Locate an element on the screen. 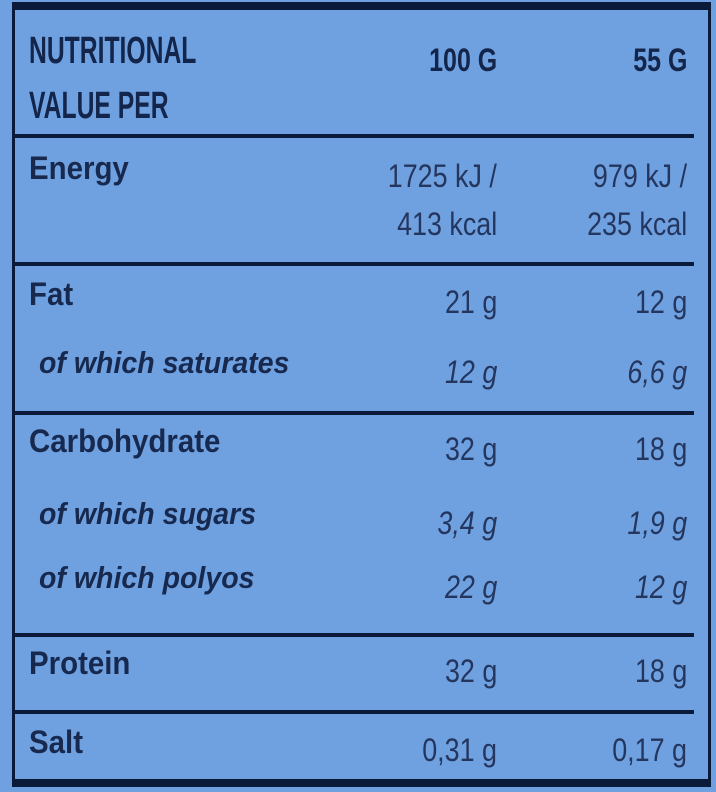  row-fat: Fat 21 g 12 g is located at coordinates (358, 298).